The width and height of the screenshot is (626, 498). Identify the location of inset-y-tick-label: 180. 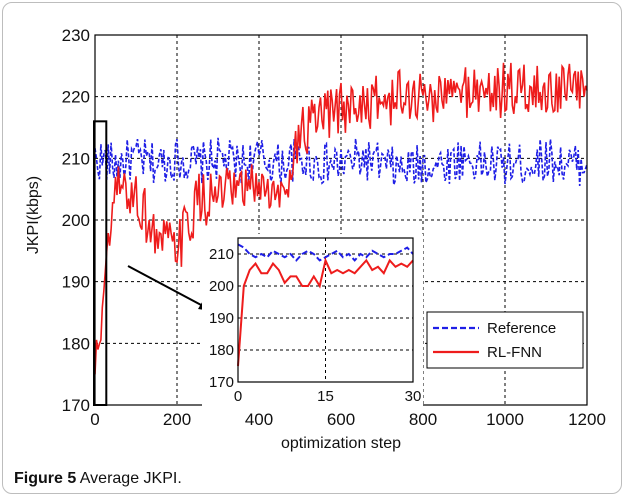
(221, 350).